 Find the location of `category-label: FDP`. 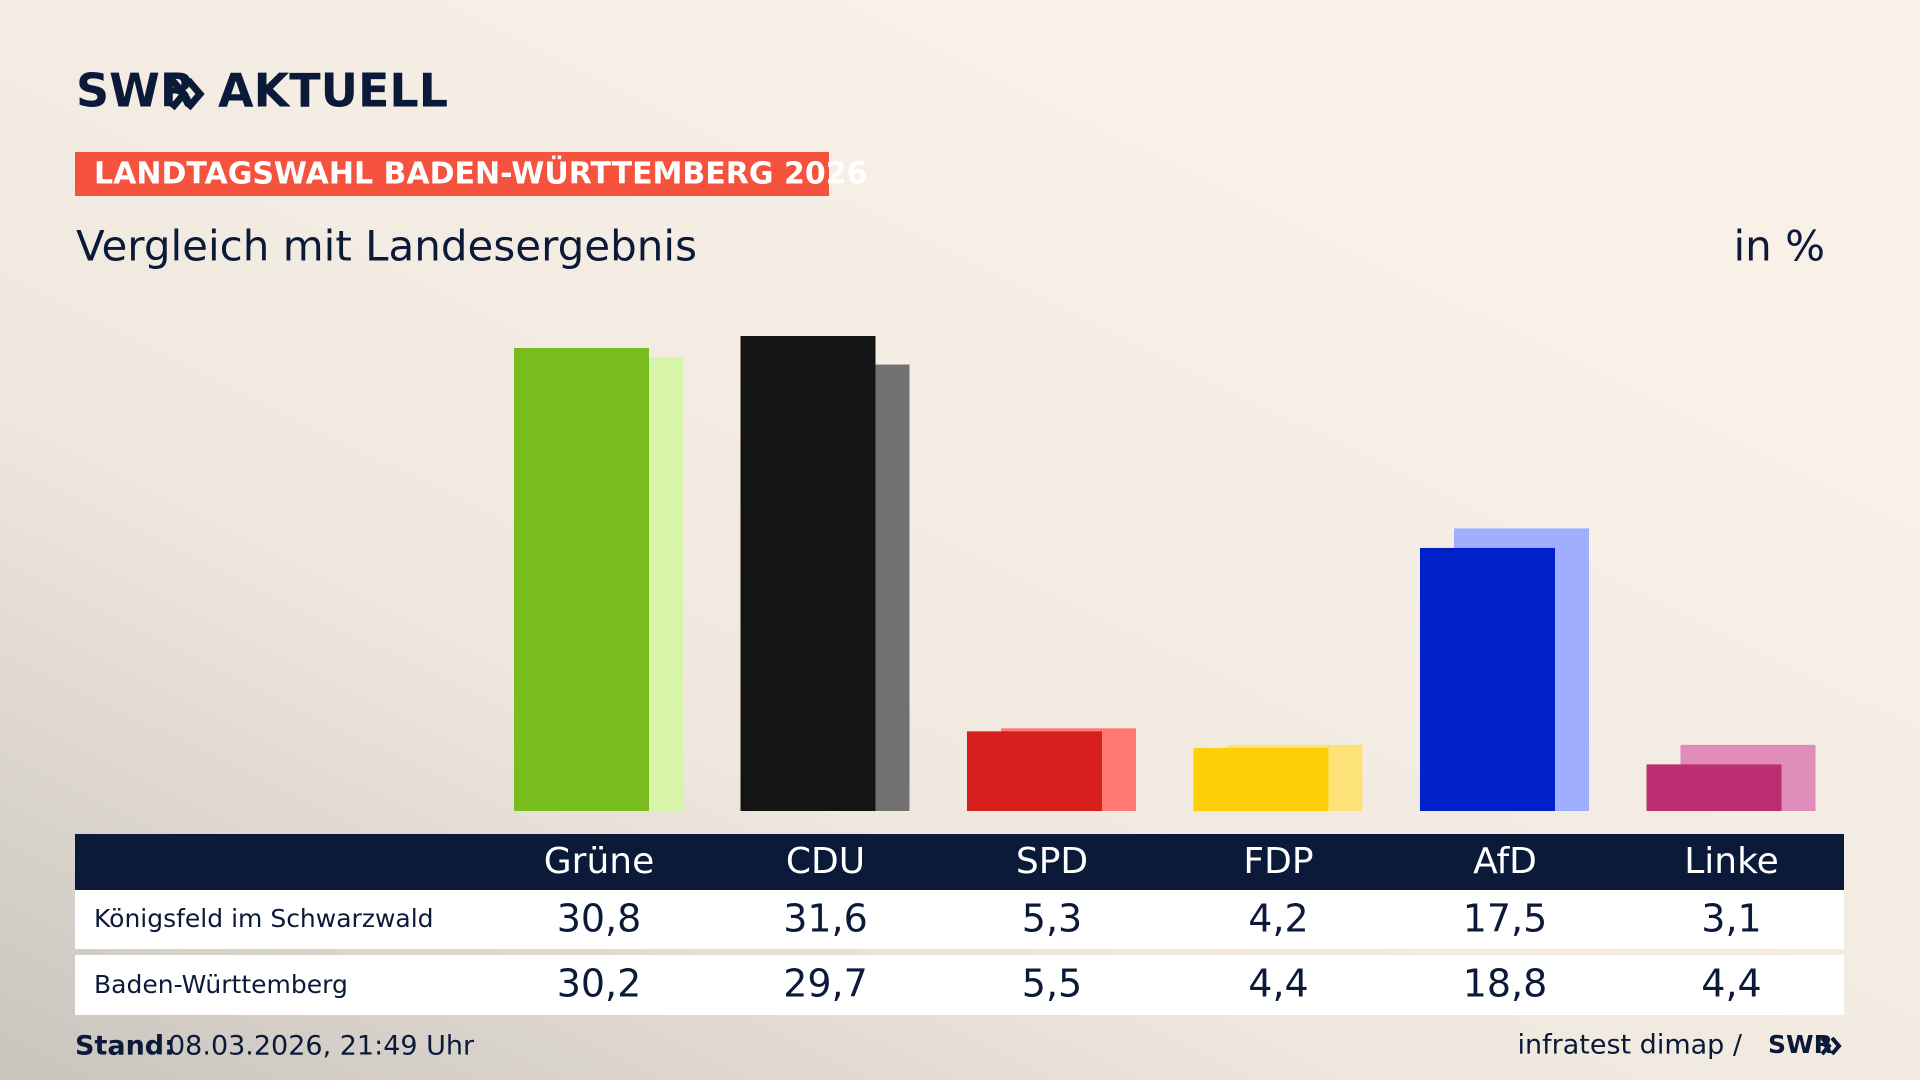

category-label: FDP is located at coordinates (1278, 861).